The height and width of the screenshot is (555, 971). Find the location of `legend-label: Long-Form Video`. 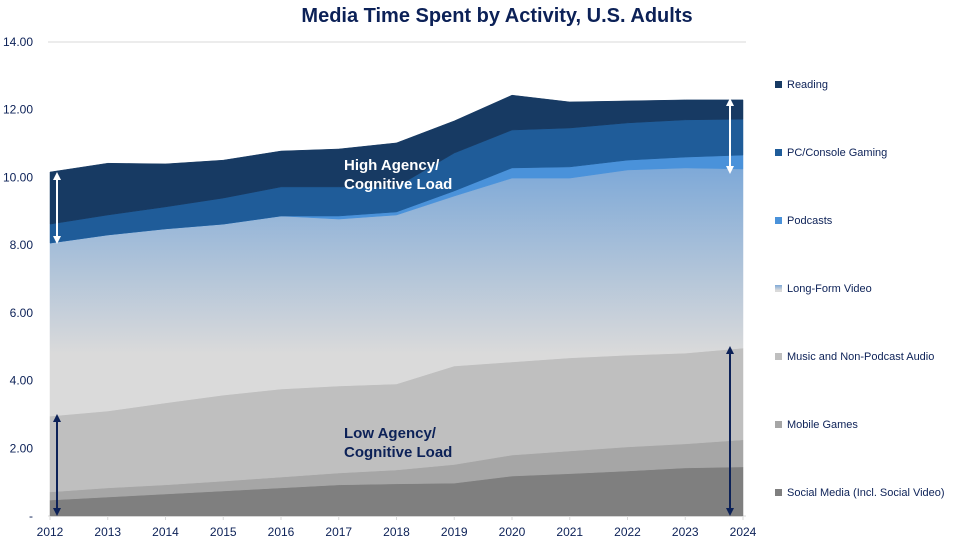

legend-label: Long-Form Video is located at coordinates (829, 289).